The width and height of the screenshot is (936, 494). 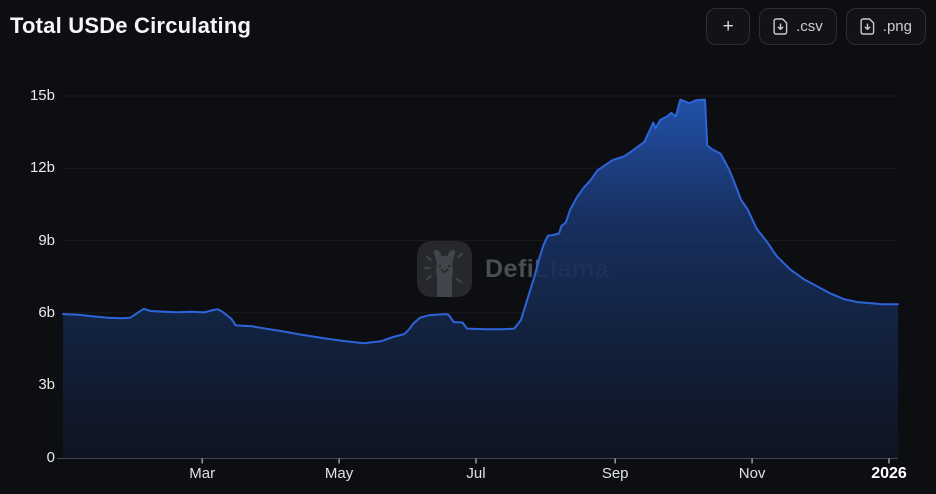 I want to click on csv-button-label: .csv, so click(x=809, y=26).